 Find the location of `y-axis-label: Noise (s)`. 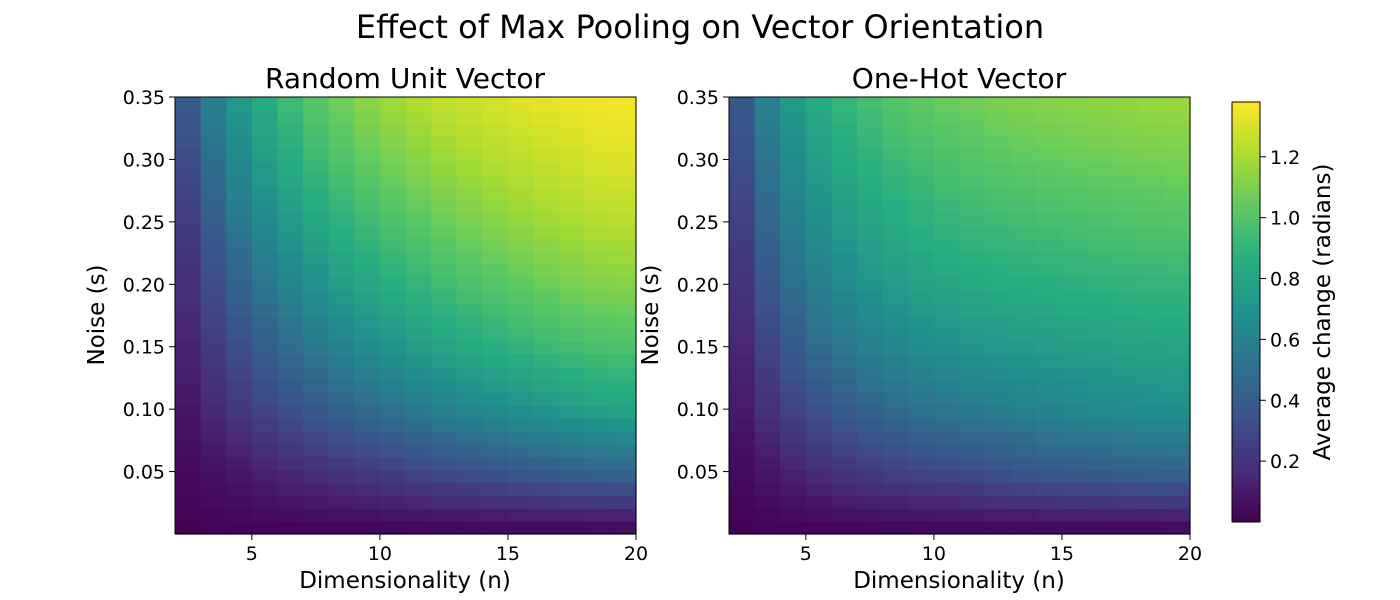

y-axis-label: Noise (s) is located at coordinates (651, 314).